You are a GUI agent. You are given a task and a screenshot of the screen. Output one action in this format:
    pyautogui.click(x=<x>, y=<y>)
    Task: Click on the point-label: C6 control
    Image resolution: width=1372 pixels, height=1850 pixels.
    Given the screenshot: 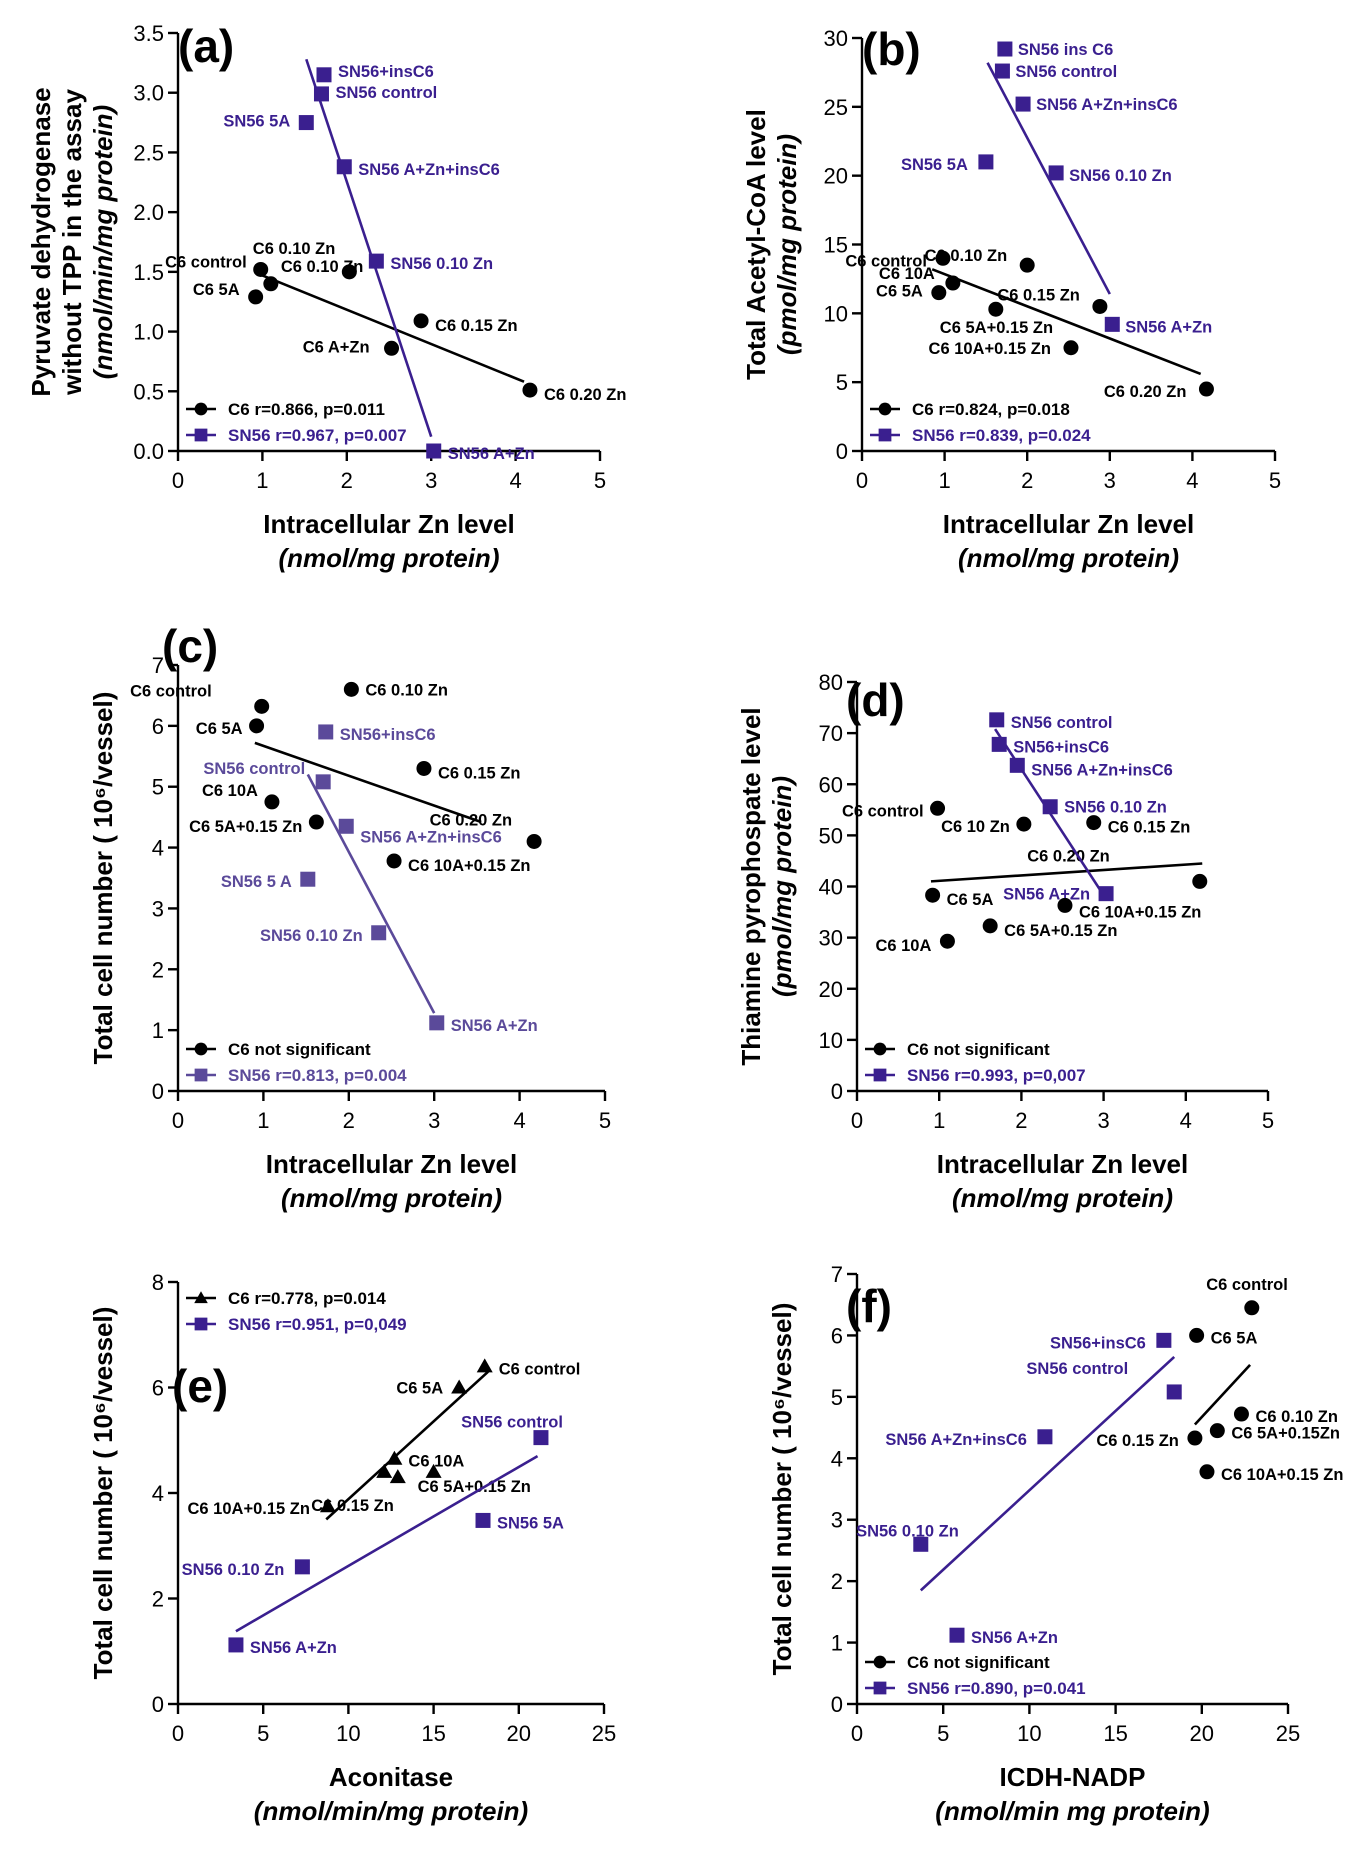 What is the action you would take?
    pyautogui.click(x=171, y=691)
    